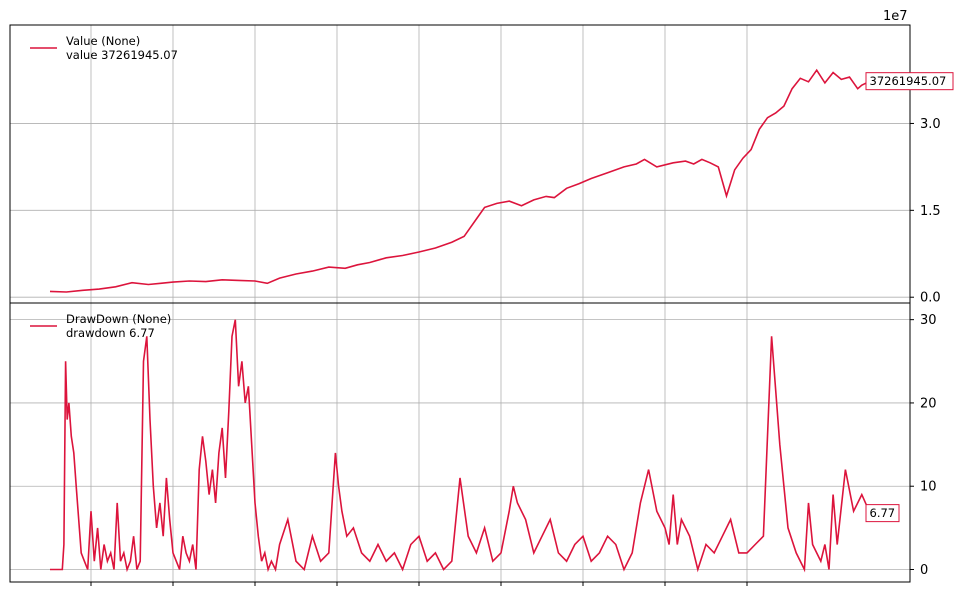 The image size is (962, 598). Describe the element at coordinates (930, 298) in the screenshot. I see `y-tick-label: 0.0` at that location.